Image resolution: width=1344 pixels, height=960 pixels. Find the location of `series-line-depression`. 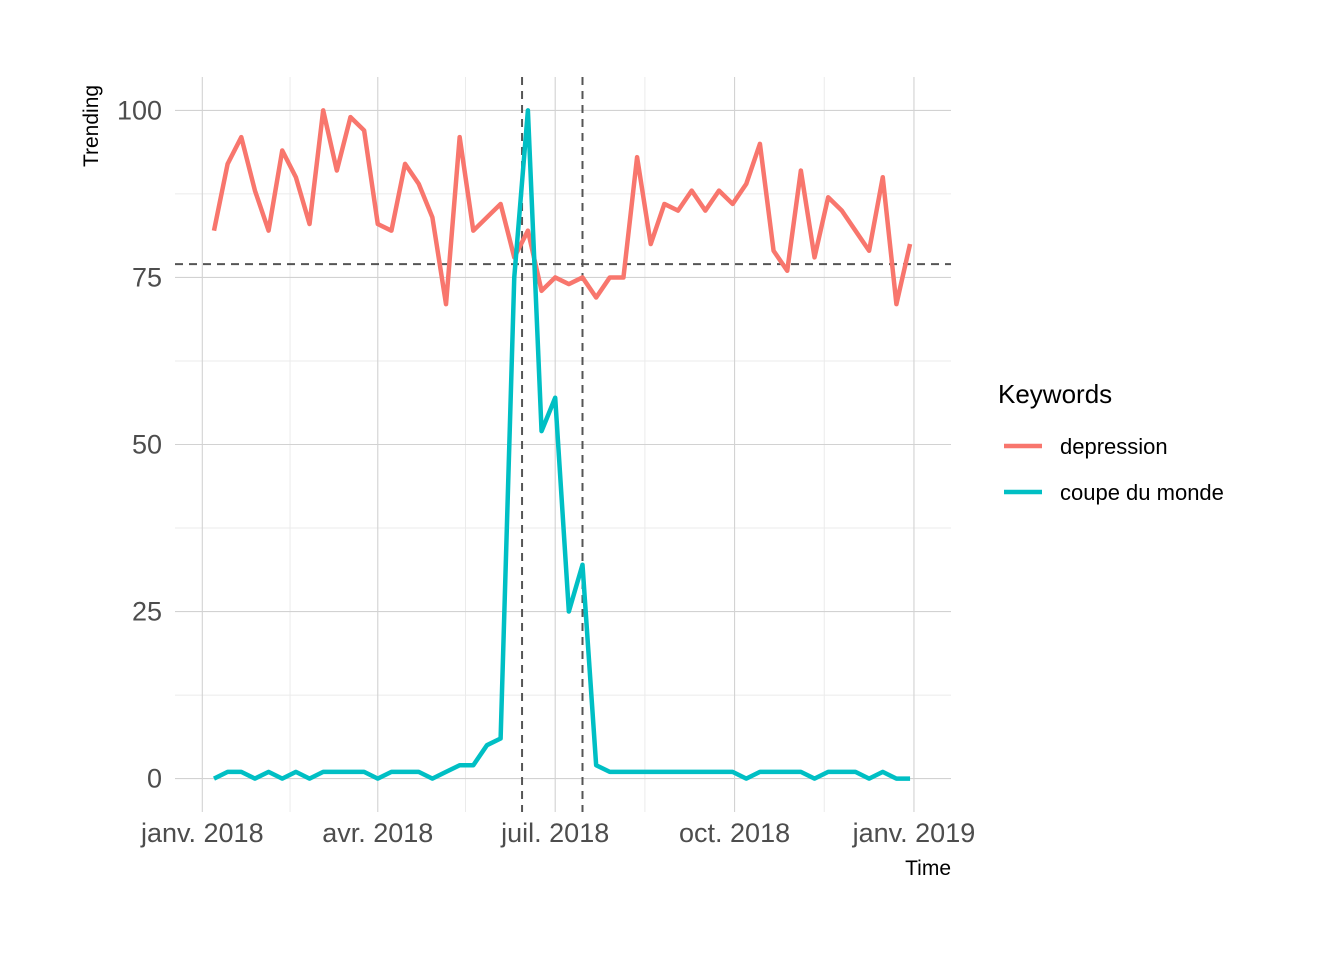

series-line-depression is located at coordinates (562, 207).